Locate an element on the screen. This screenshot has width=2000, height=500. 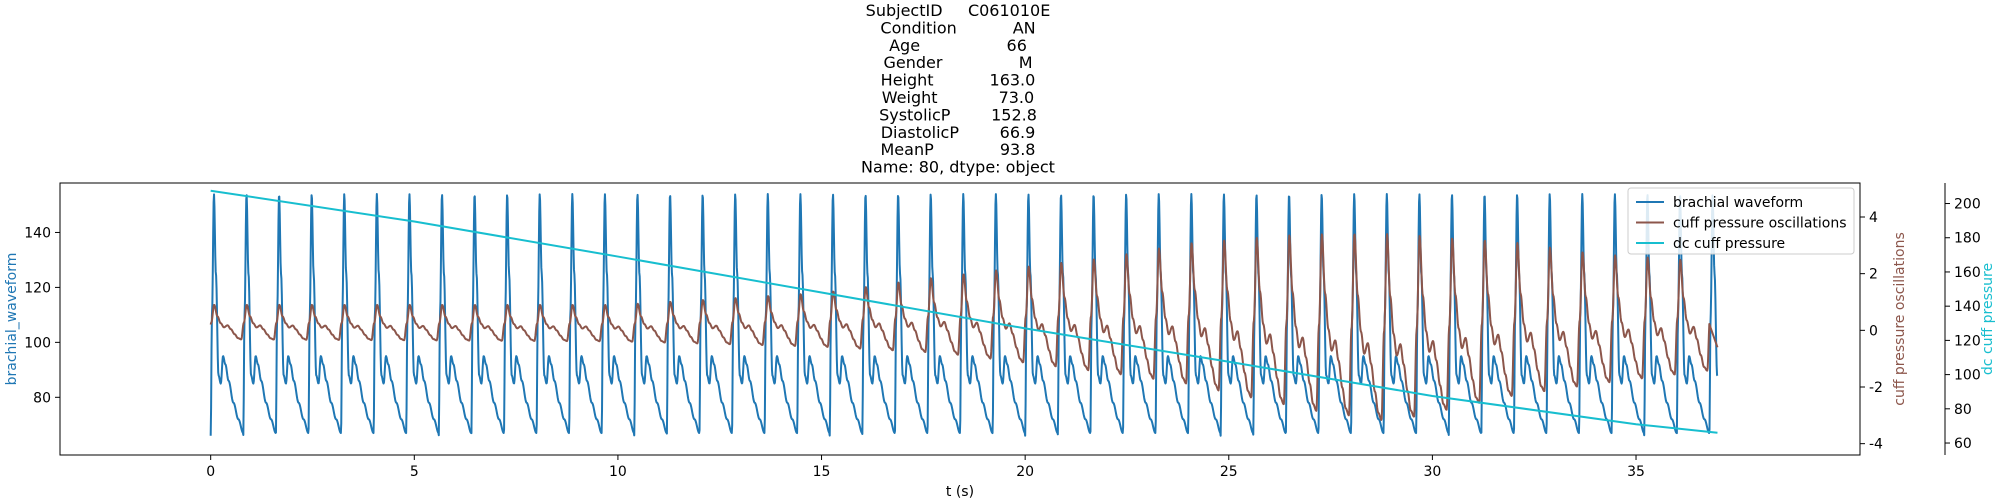
left-axis-label: brachial_waveform is located at coordinates (12, 319).